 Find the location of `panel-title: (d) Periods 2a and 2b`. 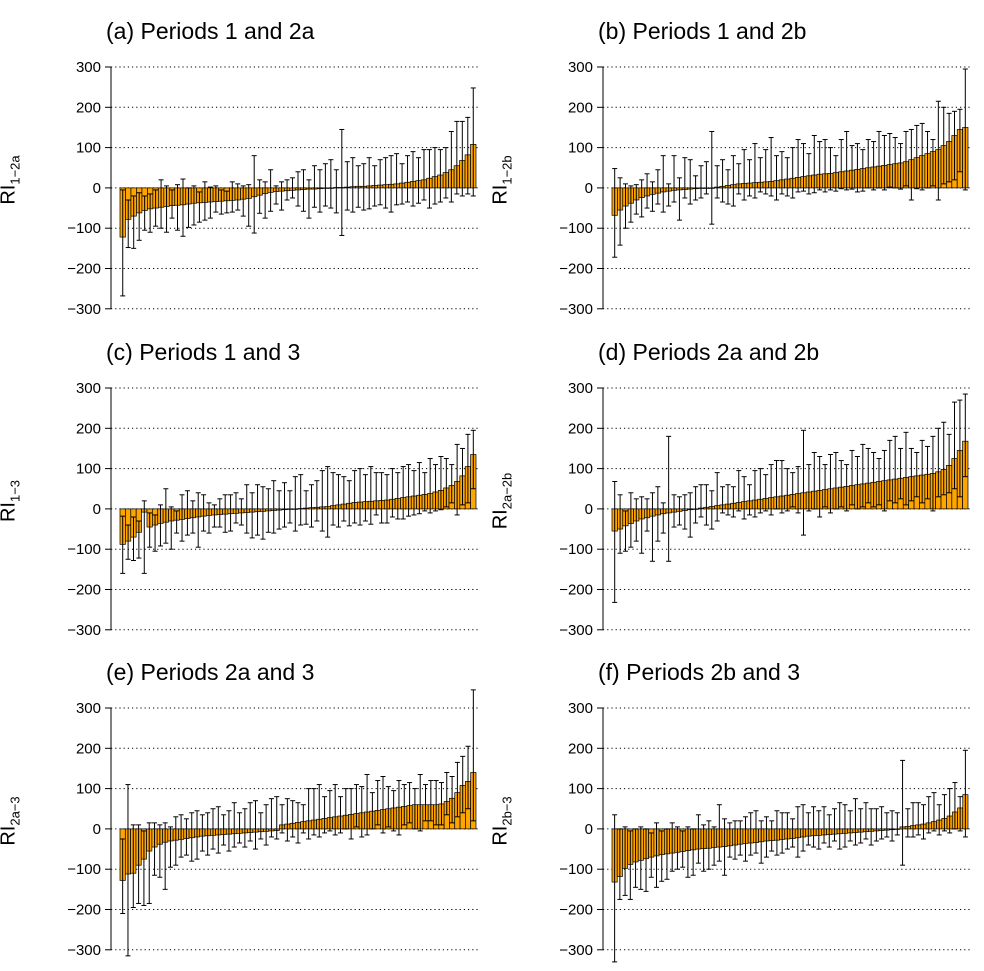

panel-title: (d) Periods 2a and 2b is located at coordinates (709, 352).